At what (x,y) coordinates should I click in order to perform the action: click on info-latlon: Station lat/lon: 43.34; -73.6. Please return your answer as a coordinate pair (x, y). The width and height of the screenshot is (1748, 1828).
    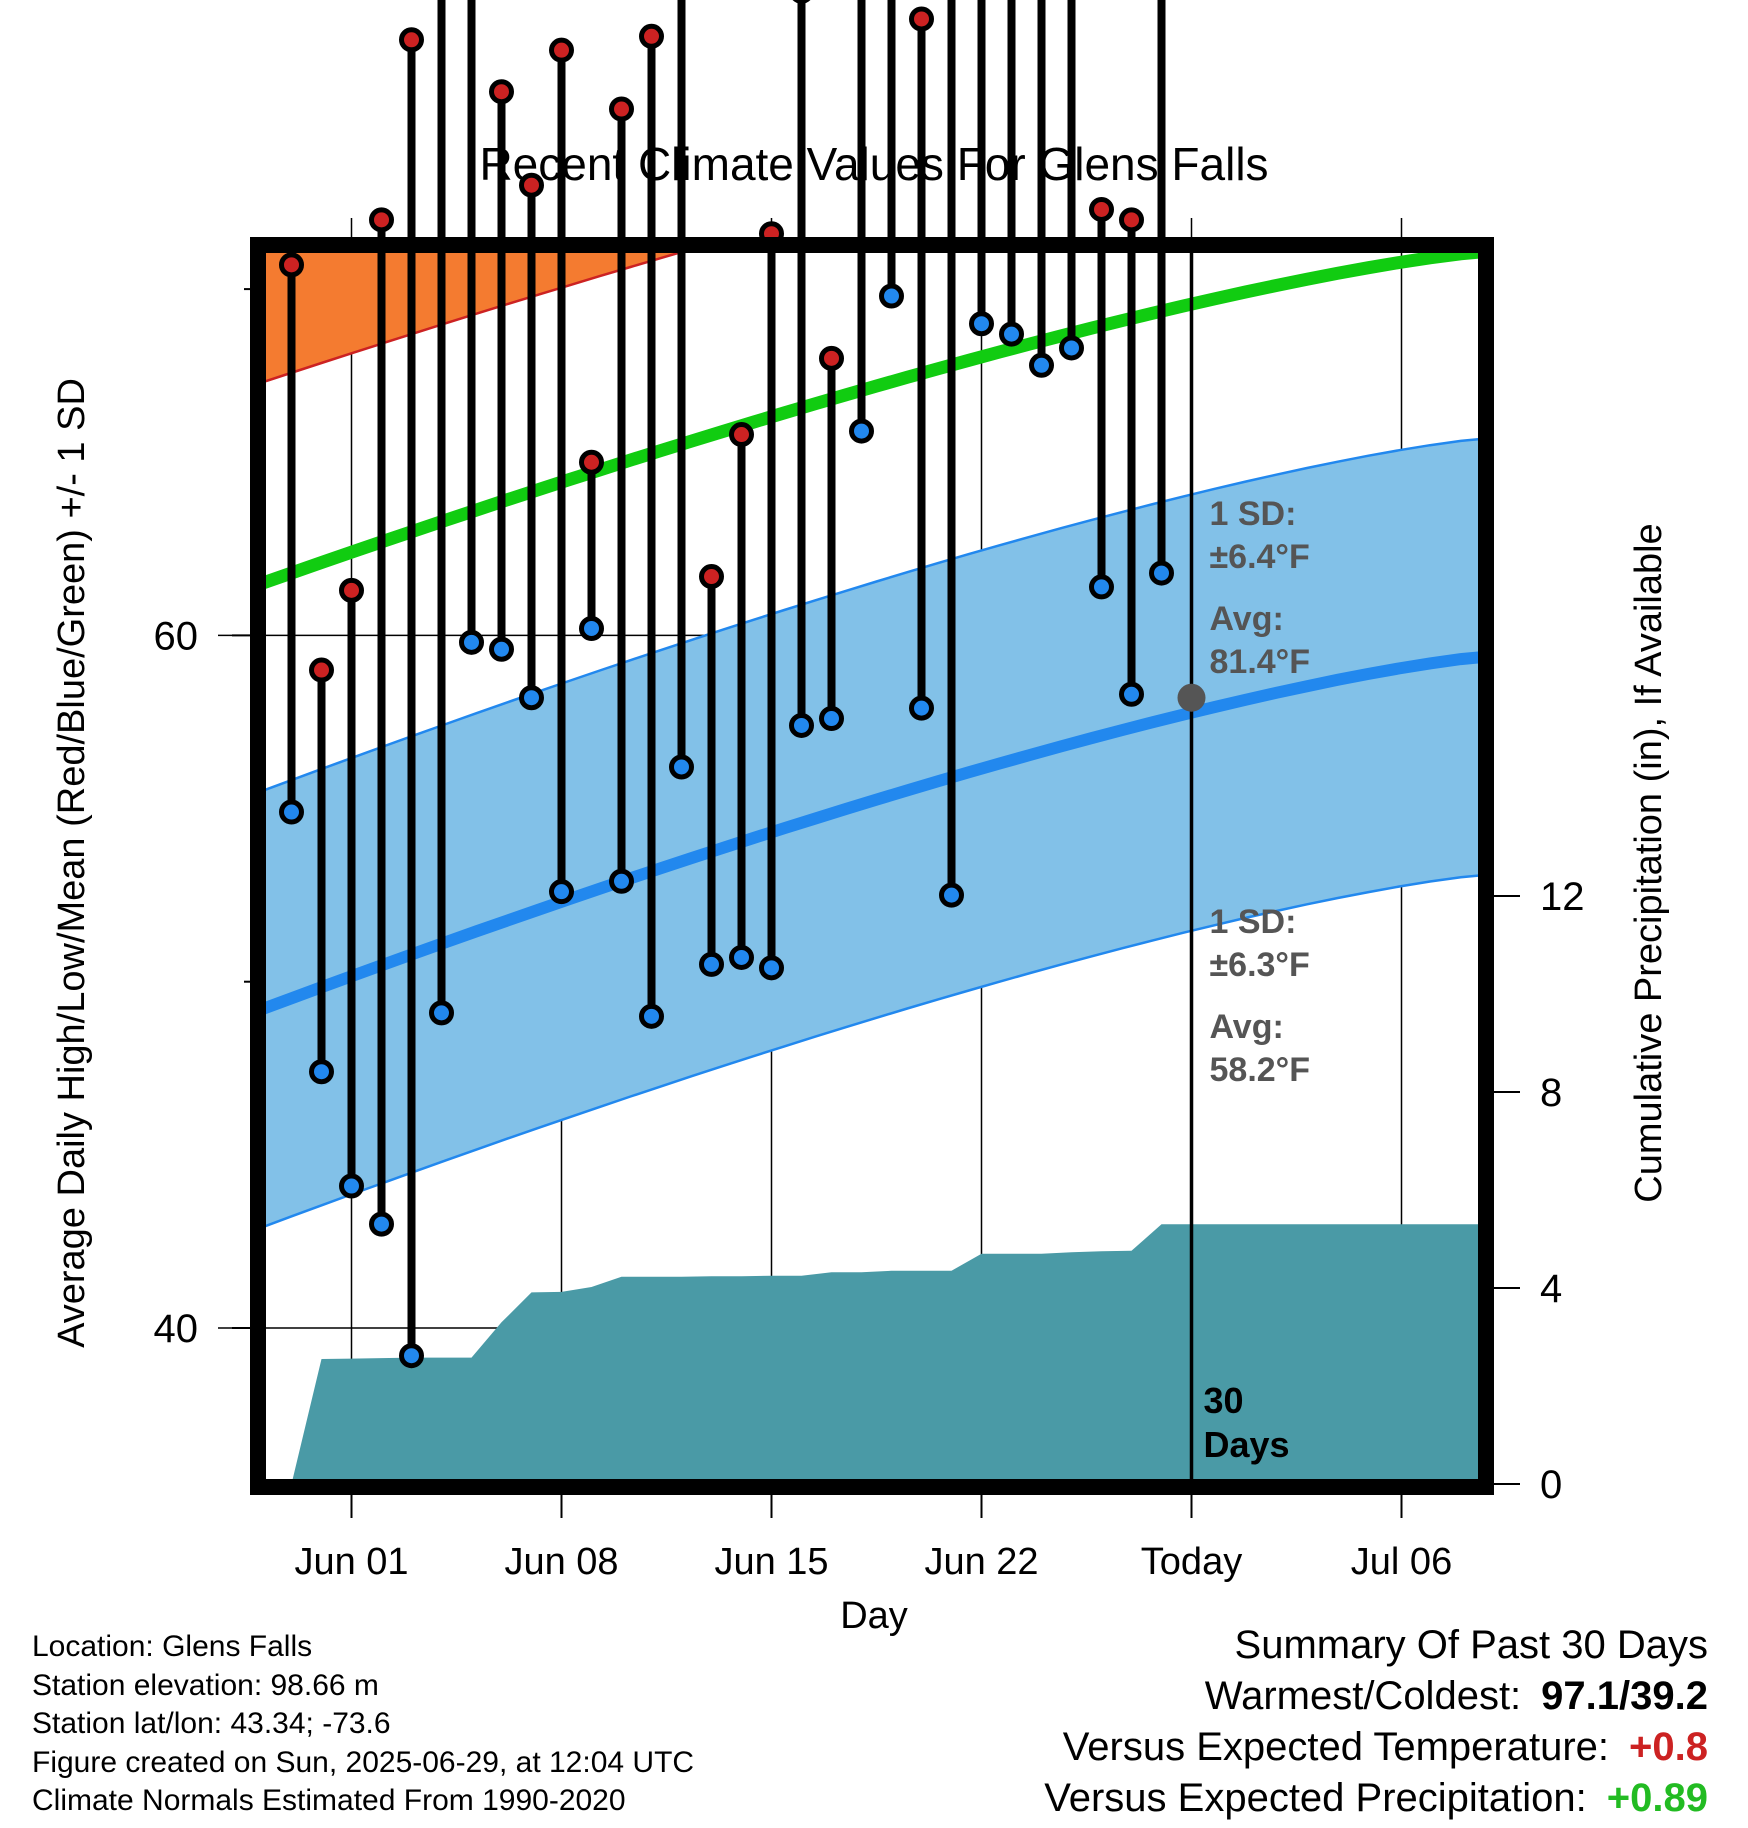
    Looking at the image, I should click on (211, 1723).